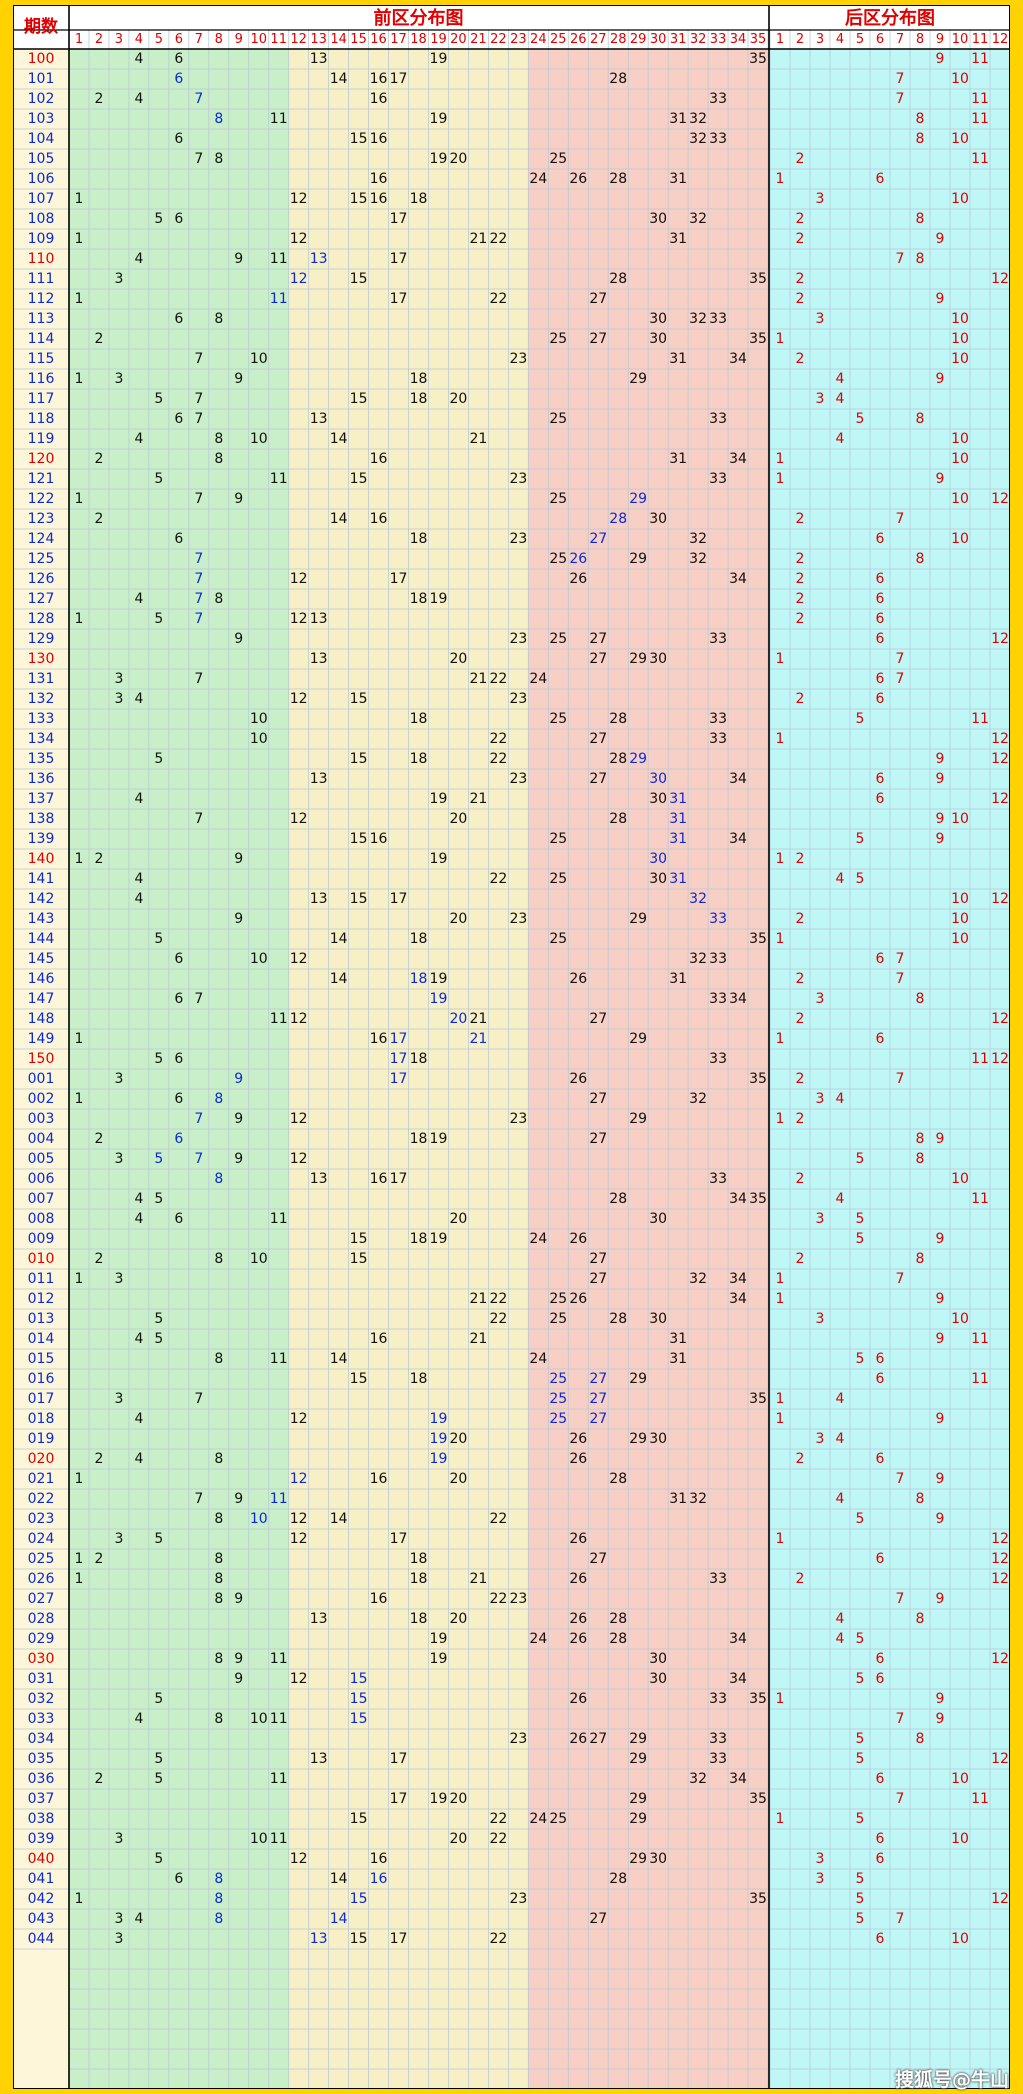 This screenshot has height=2094, width=1023. What do you see at coordinates (41, 599) in the screenshot?
I see `period-label: 127` at bounding box center [41, 599].